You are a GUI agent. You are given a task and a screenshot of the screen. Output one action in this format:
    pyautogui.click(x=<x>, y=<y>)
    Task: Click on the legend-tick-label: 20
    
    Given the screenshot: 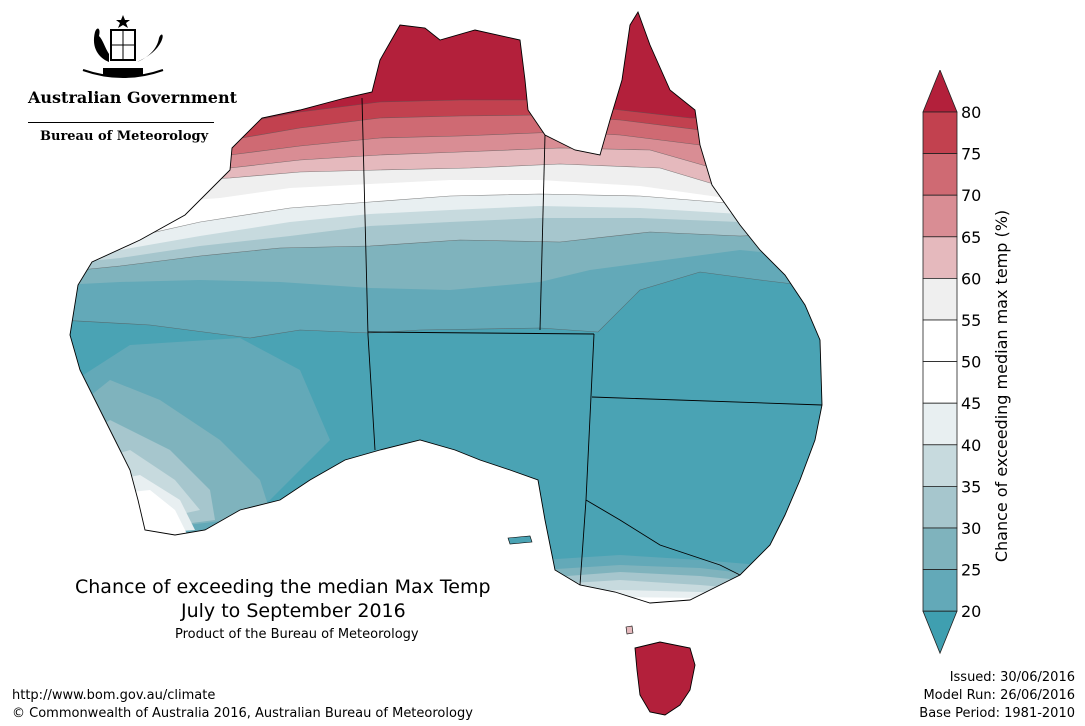 What is the action you would take?
    pyautogui.click(x=971, y=611)
    